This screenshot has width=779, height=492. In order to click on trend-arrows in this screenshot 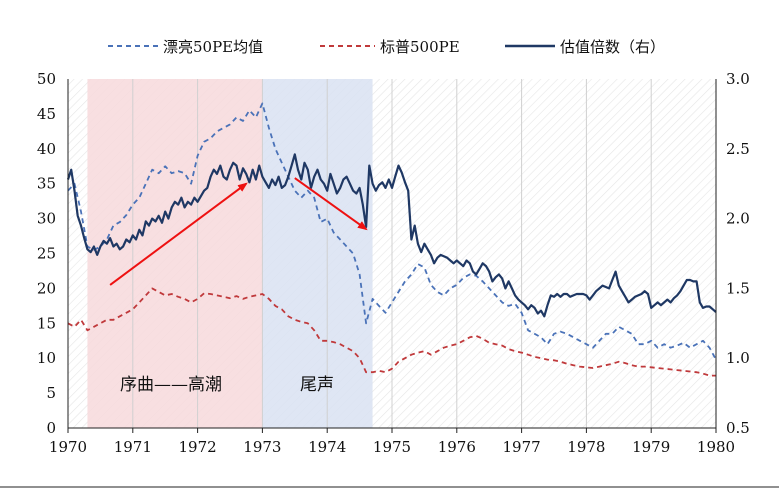, I will do `click(238, 231)`.